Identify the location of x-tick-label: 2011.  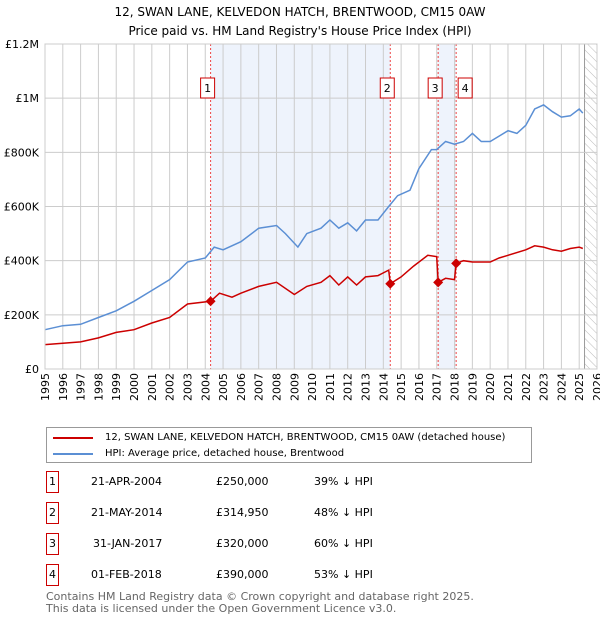
(330, 387).